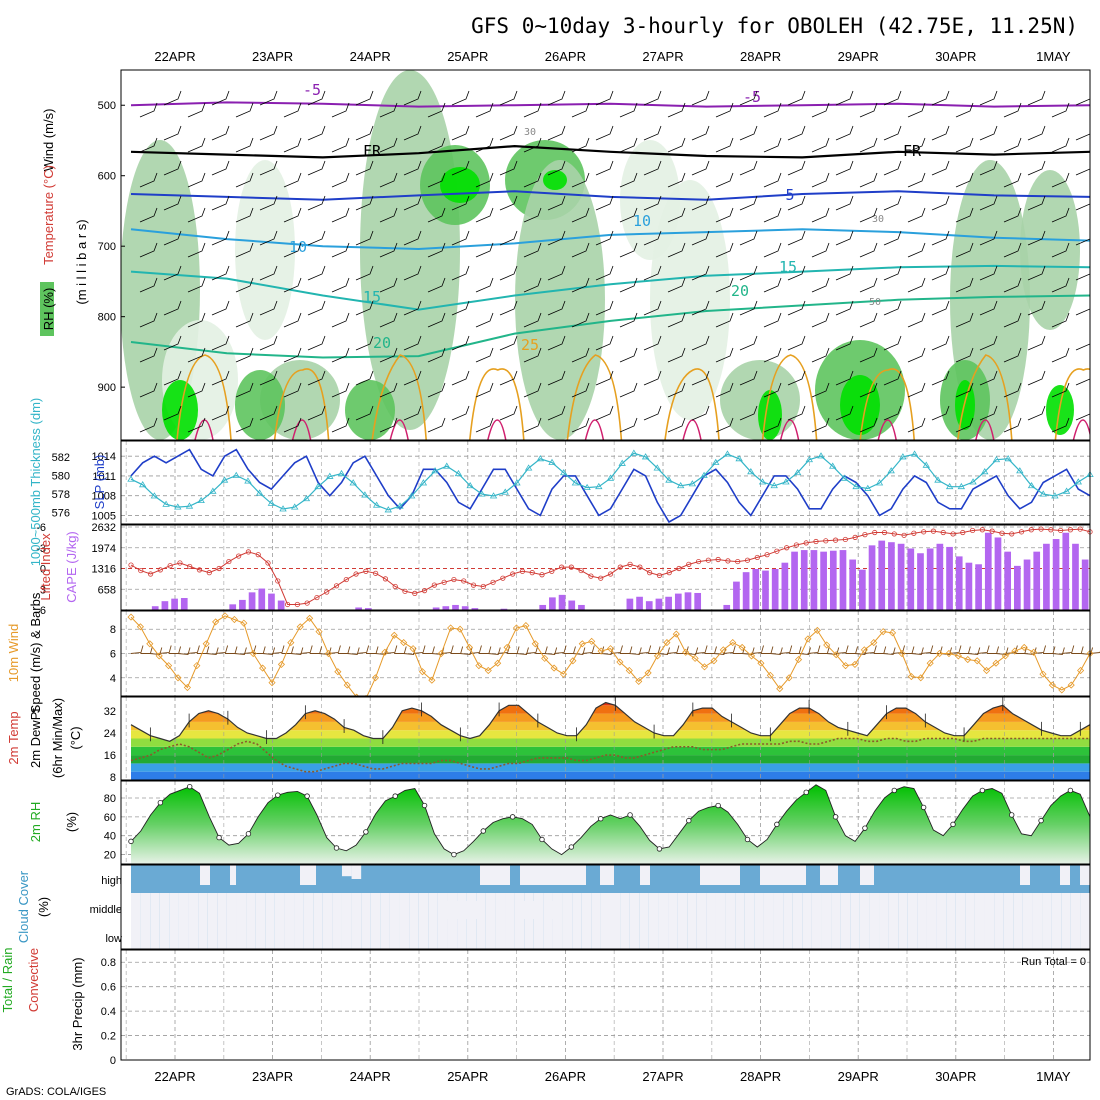 Image resolution: width=1100 pixels, height=1100 pixels. I want to click on pressure-tick-800: 800, so click(107, 318).